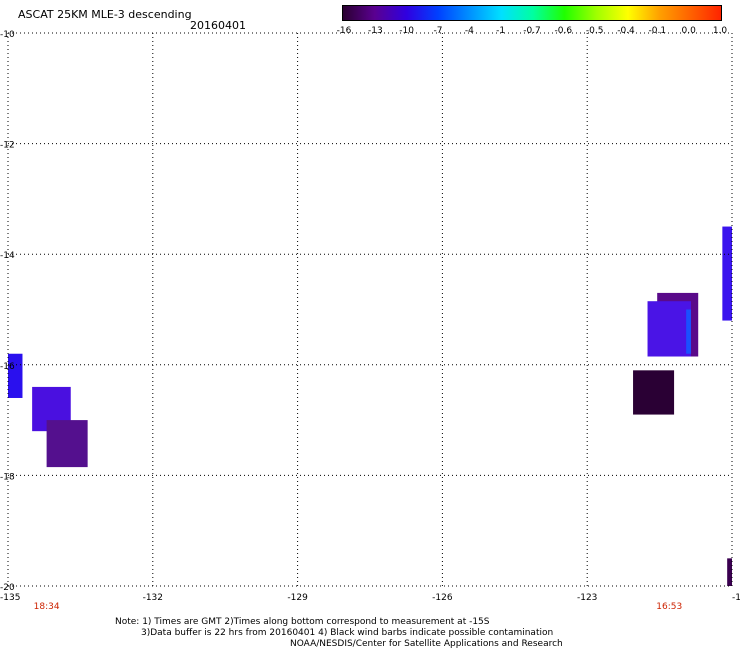  I want to click on color-scale-label: -1, so click(501, 31).